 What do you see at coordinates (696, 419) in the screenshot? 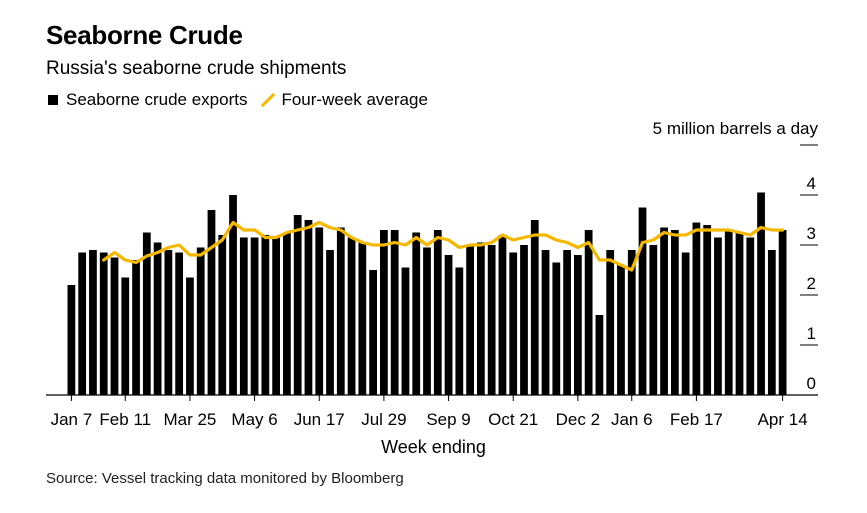
I see `x-tick-label-10: Feb 17` at bounding box center [696, 419].